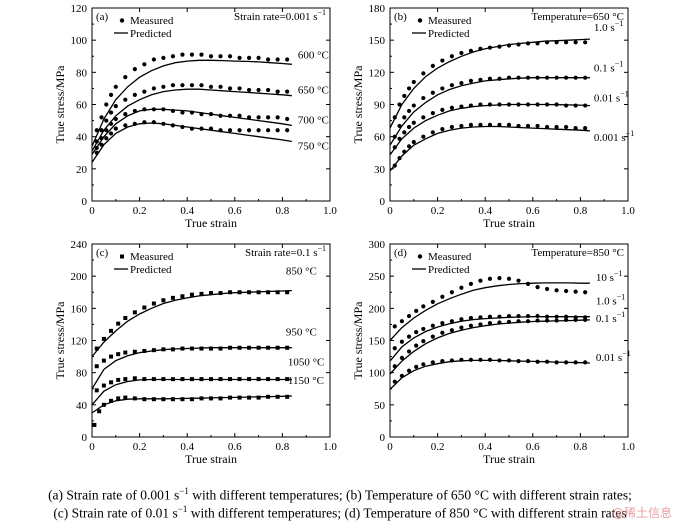  Describe the element at coordinates (306, 363) in the screenshot. I see `series-label: 1050 °C` at that location.